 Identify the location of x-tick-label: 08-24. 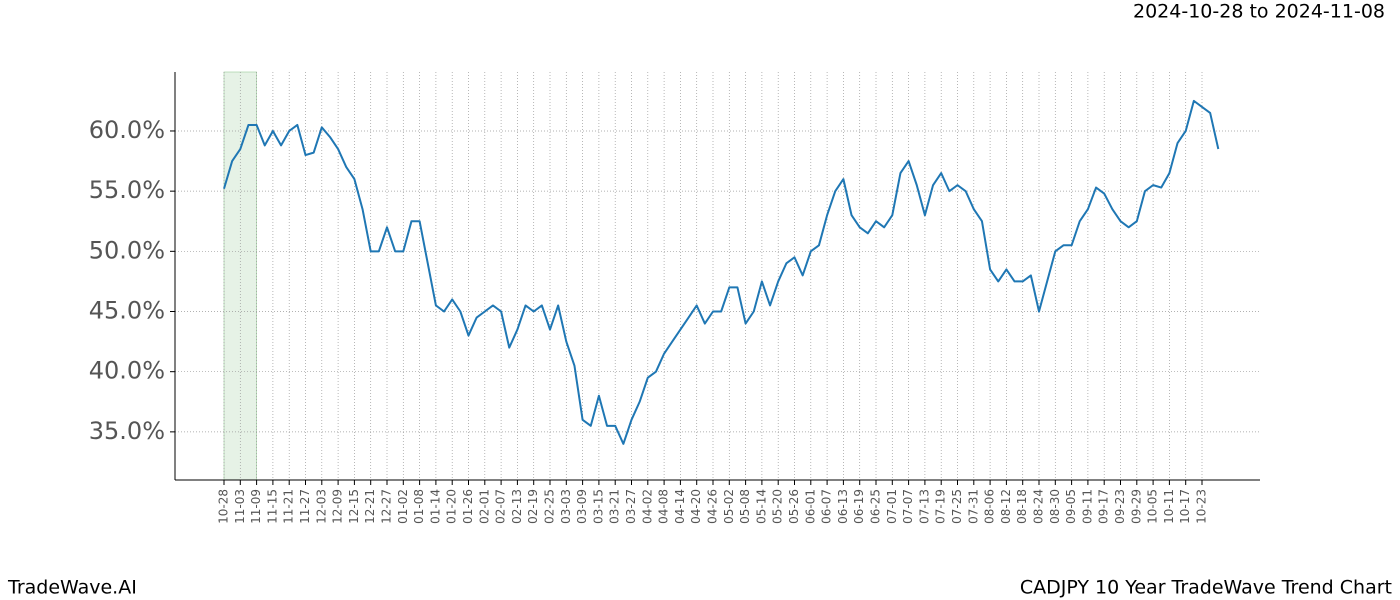
(1039, 506).